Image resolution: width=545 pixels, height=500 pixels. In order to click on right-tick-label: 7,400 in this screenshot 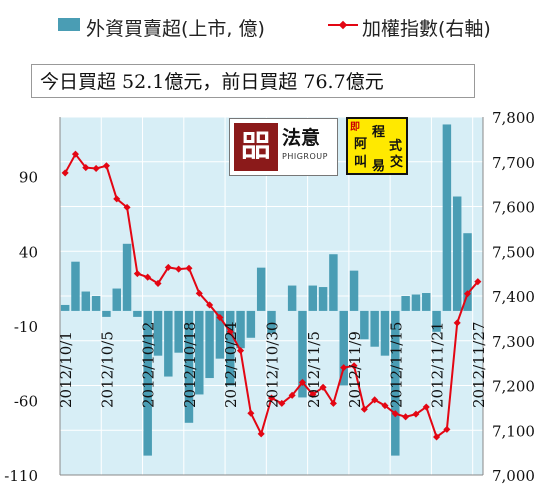, I will do `click(513, 297)`.